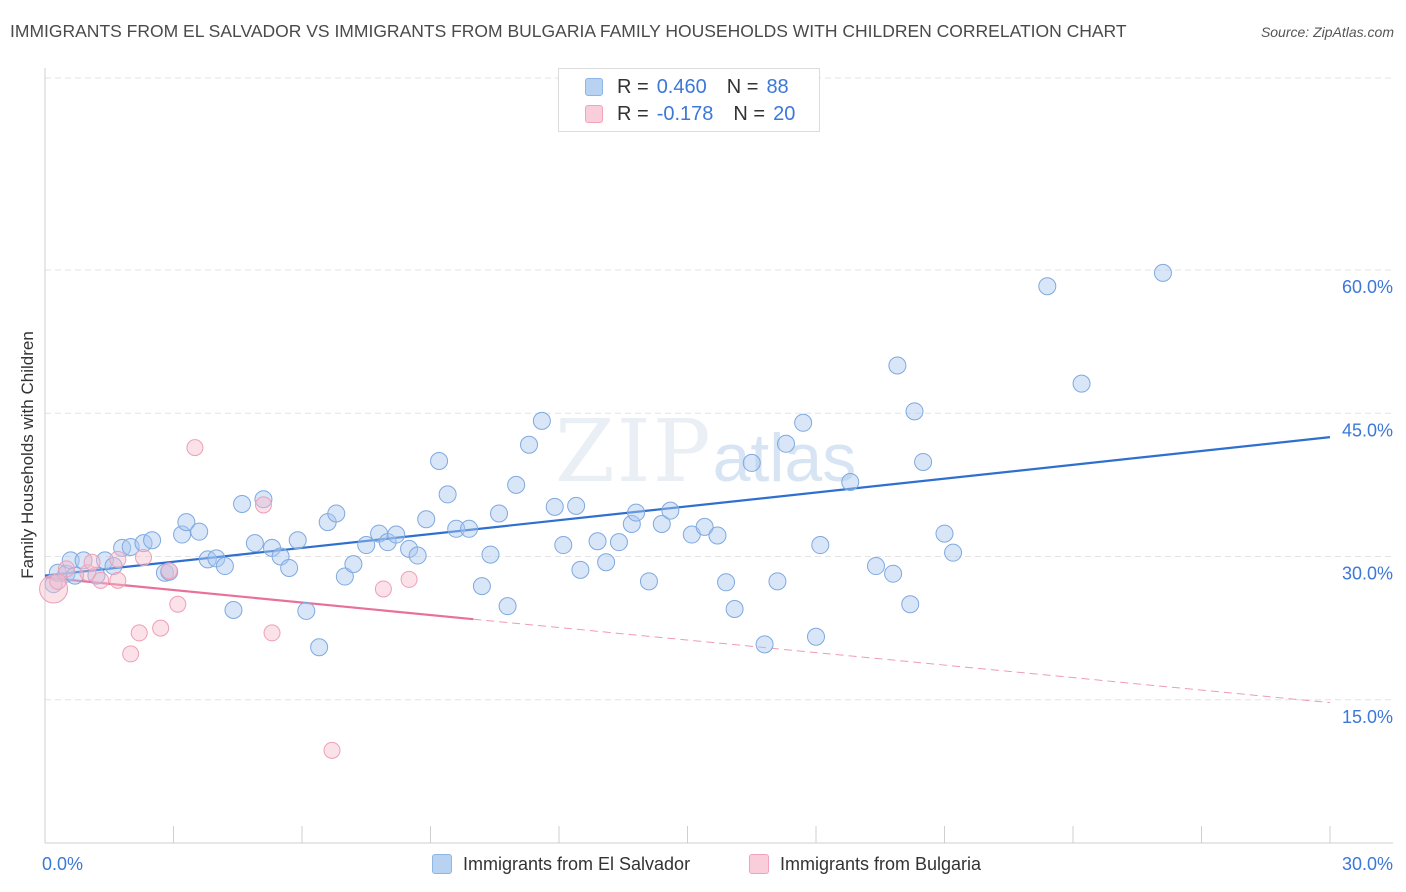 This screenshot has height=892, width=1406. What do you see at coordinates (633, 86) in the screenshot?
I see `legend-r-label: R =` at bounding box center [633, 86].